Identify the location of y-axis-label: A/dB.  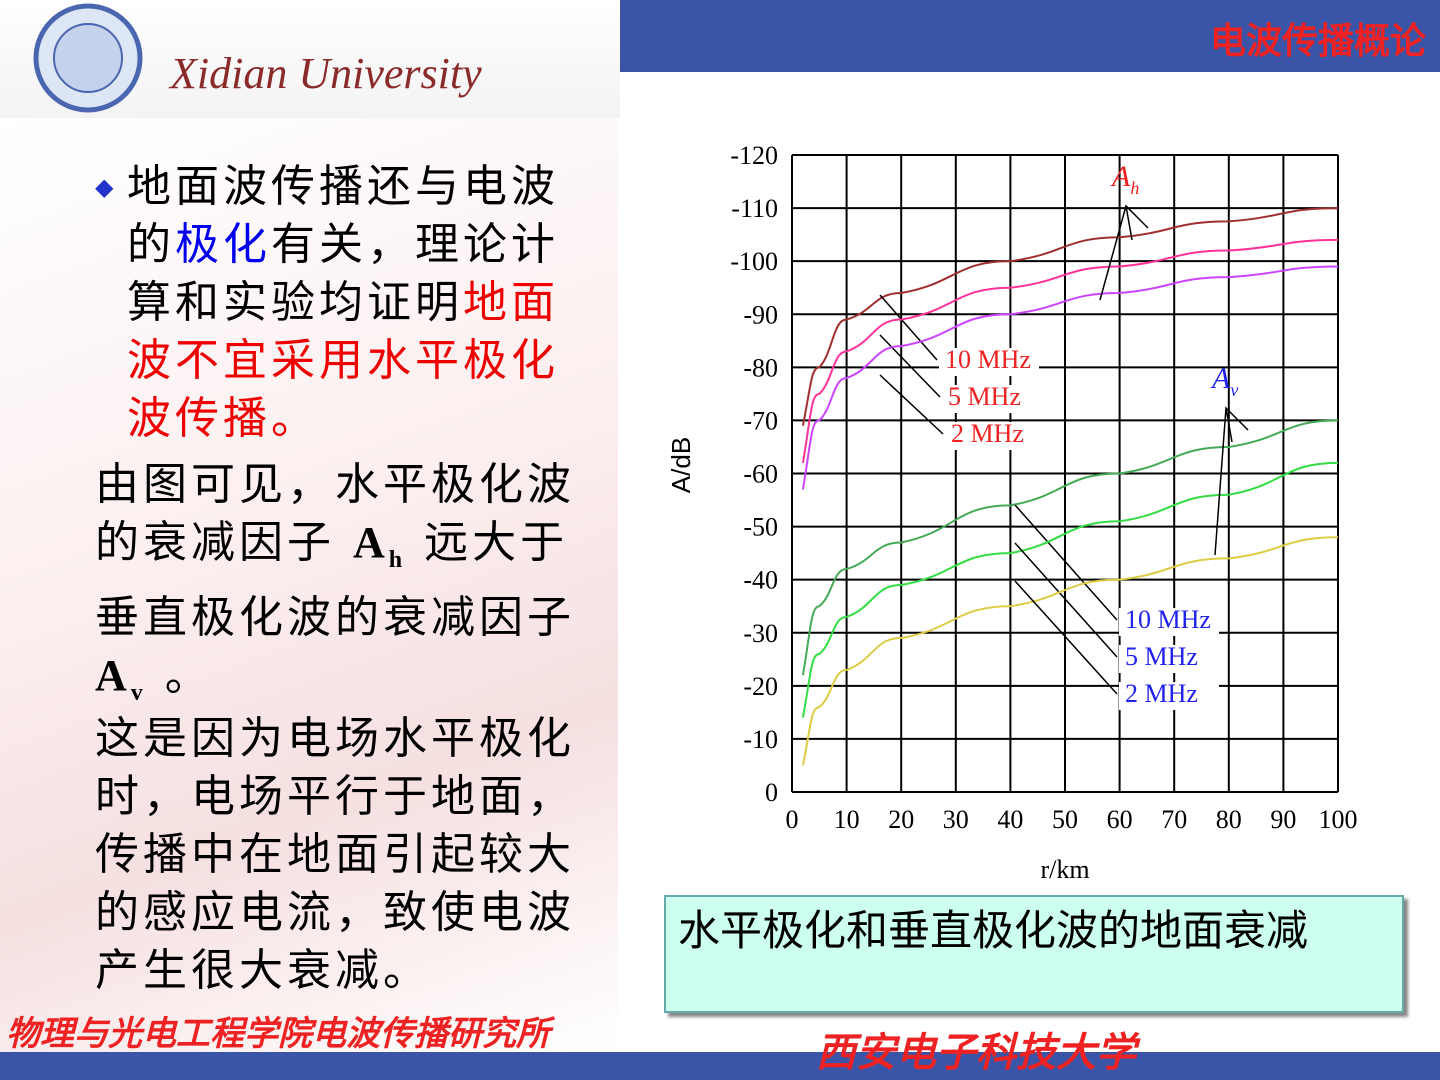
(681, 465).